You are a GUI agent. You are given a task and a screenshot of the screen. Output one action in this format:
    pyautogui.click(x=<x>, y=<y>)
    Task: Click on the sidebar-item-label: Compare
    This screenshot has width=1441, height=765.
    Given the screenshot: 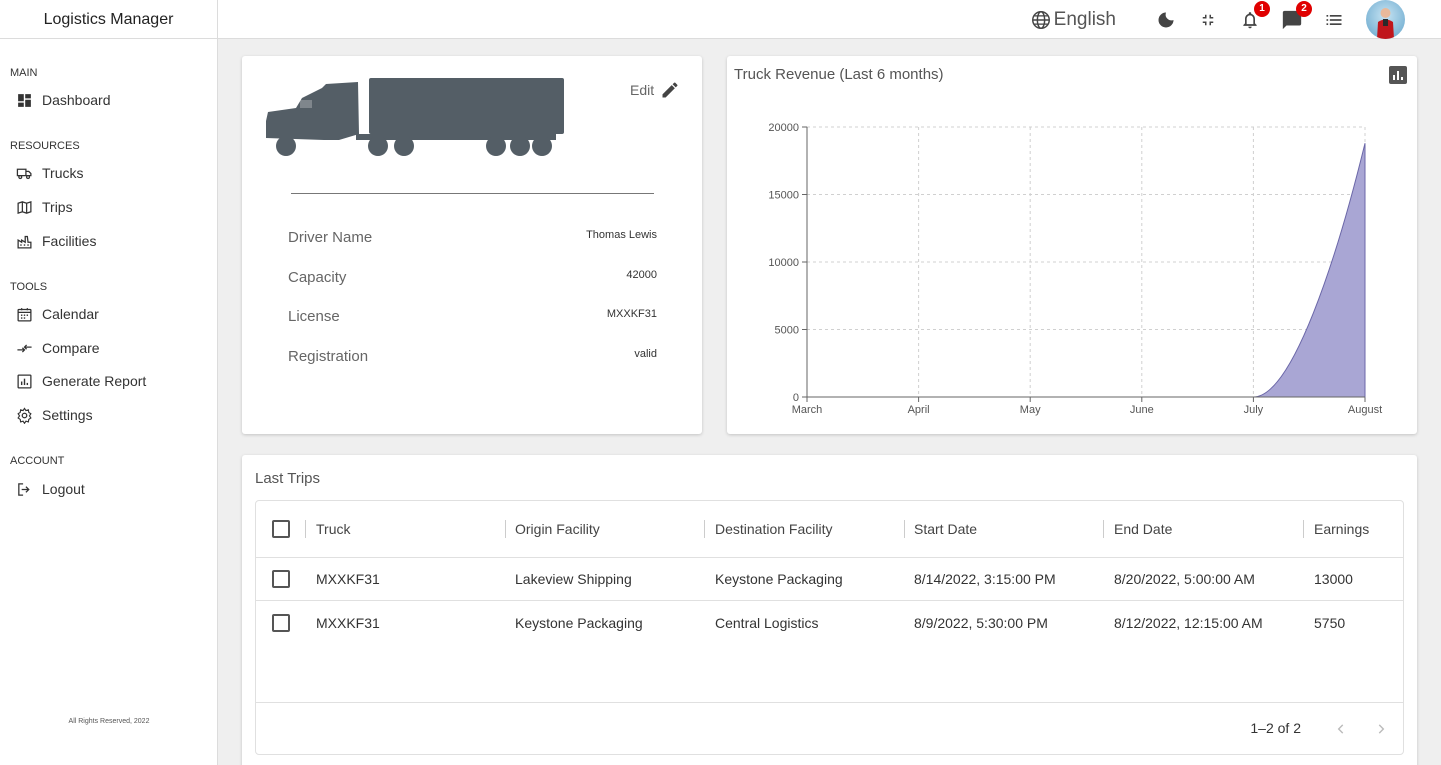 What is the action you would take?
    pyautogui.click(x=71, y=348)
    